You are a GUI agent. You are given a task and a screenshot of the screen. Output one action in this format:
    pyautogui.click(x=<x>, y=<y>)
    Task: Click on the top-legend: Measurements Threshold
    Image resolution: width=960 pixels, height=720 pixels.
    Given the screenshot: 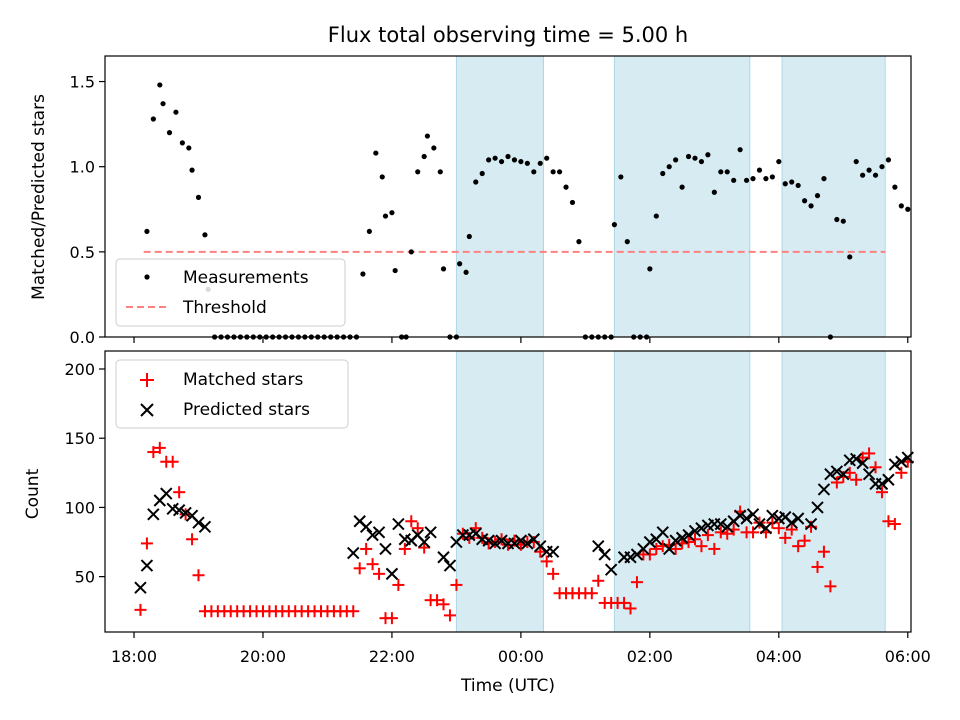 What is the action you would take?
    pyautogui.click(x=230, y=292)
    